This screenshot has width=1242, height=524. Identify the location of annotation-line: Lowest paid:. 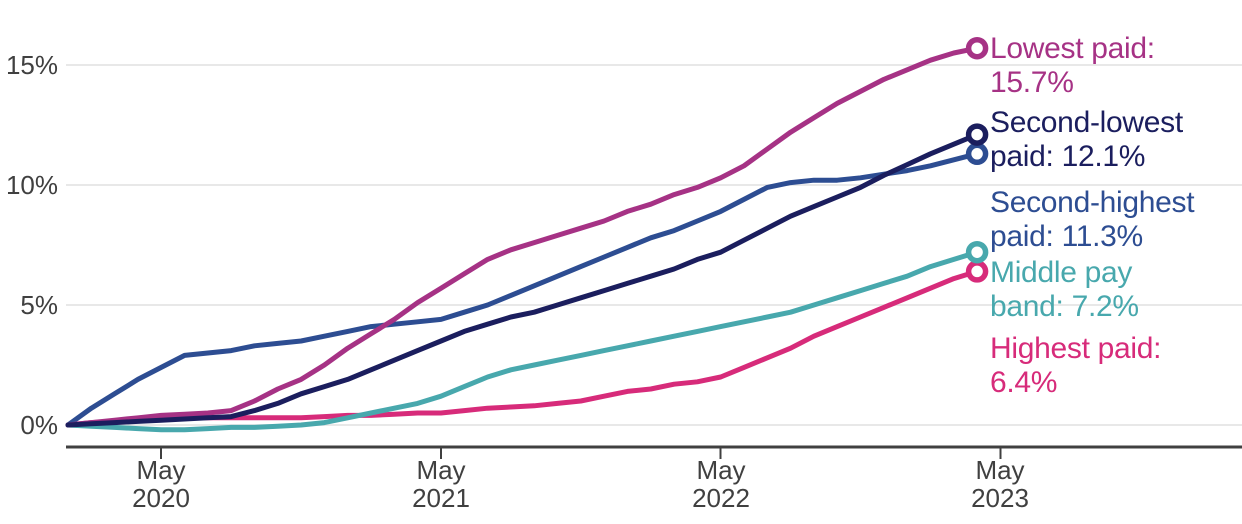
(1072, 48).